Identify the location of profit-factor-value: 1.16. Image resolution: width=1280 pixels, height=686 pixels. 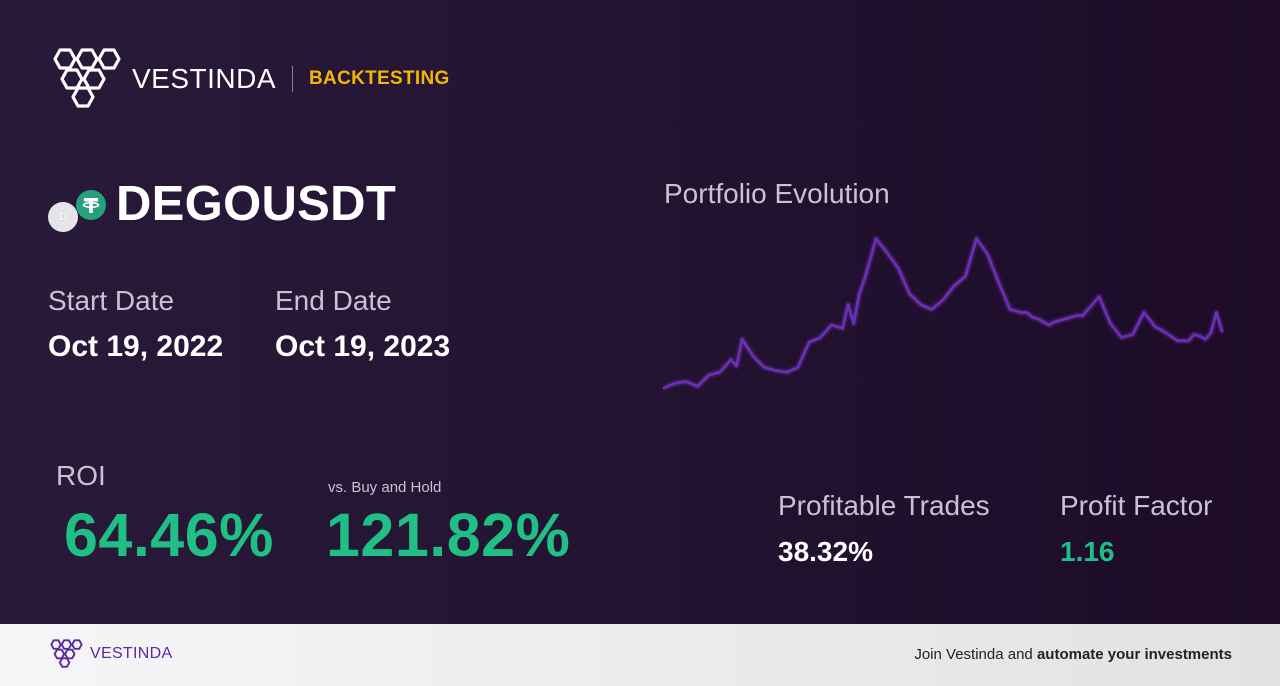
(1087, 551).